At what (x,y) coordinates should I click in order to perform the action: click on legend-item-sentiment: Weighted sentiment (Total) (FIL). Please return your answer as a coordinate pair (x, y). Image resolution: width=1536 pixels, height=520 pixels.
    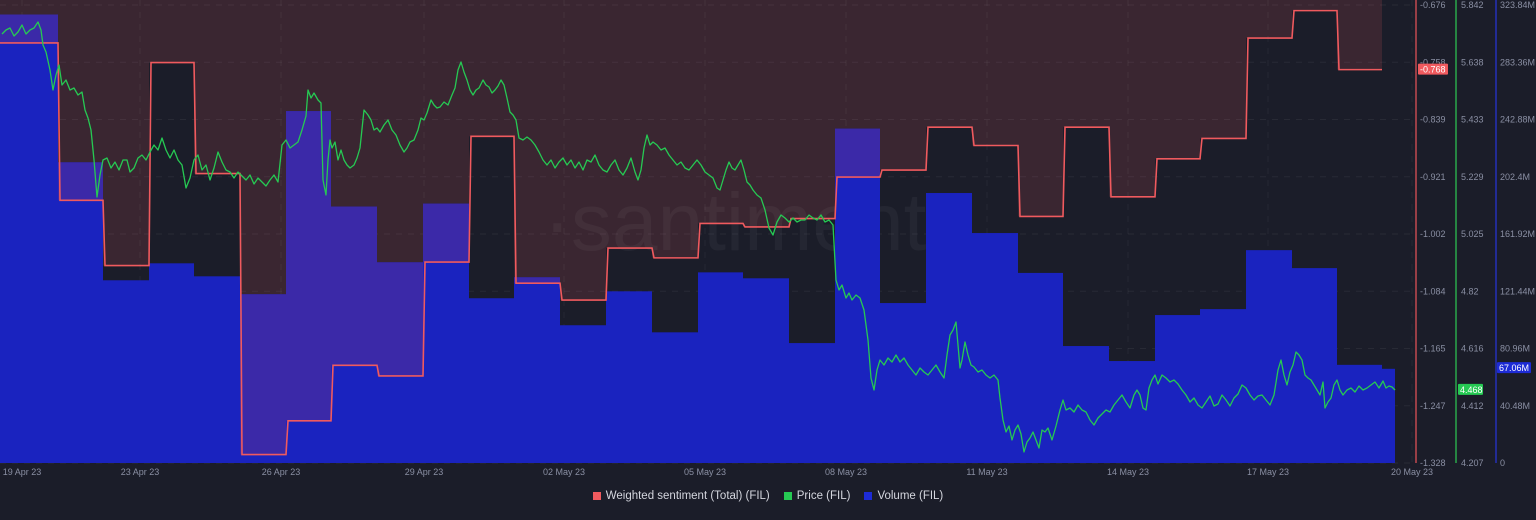
    Looking at the image, I should click on (681, 496).